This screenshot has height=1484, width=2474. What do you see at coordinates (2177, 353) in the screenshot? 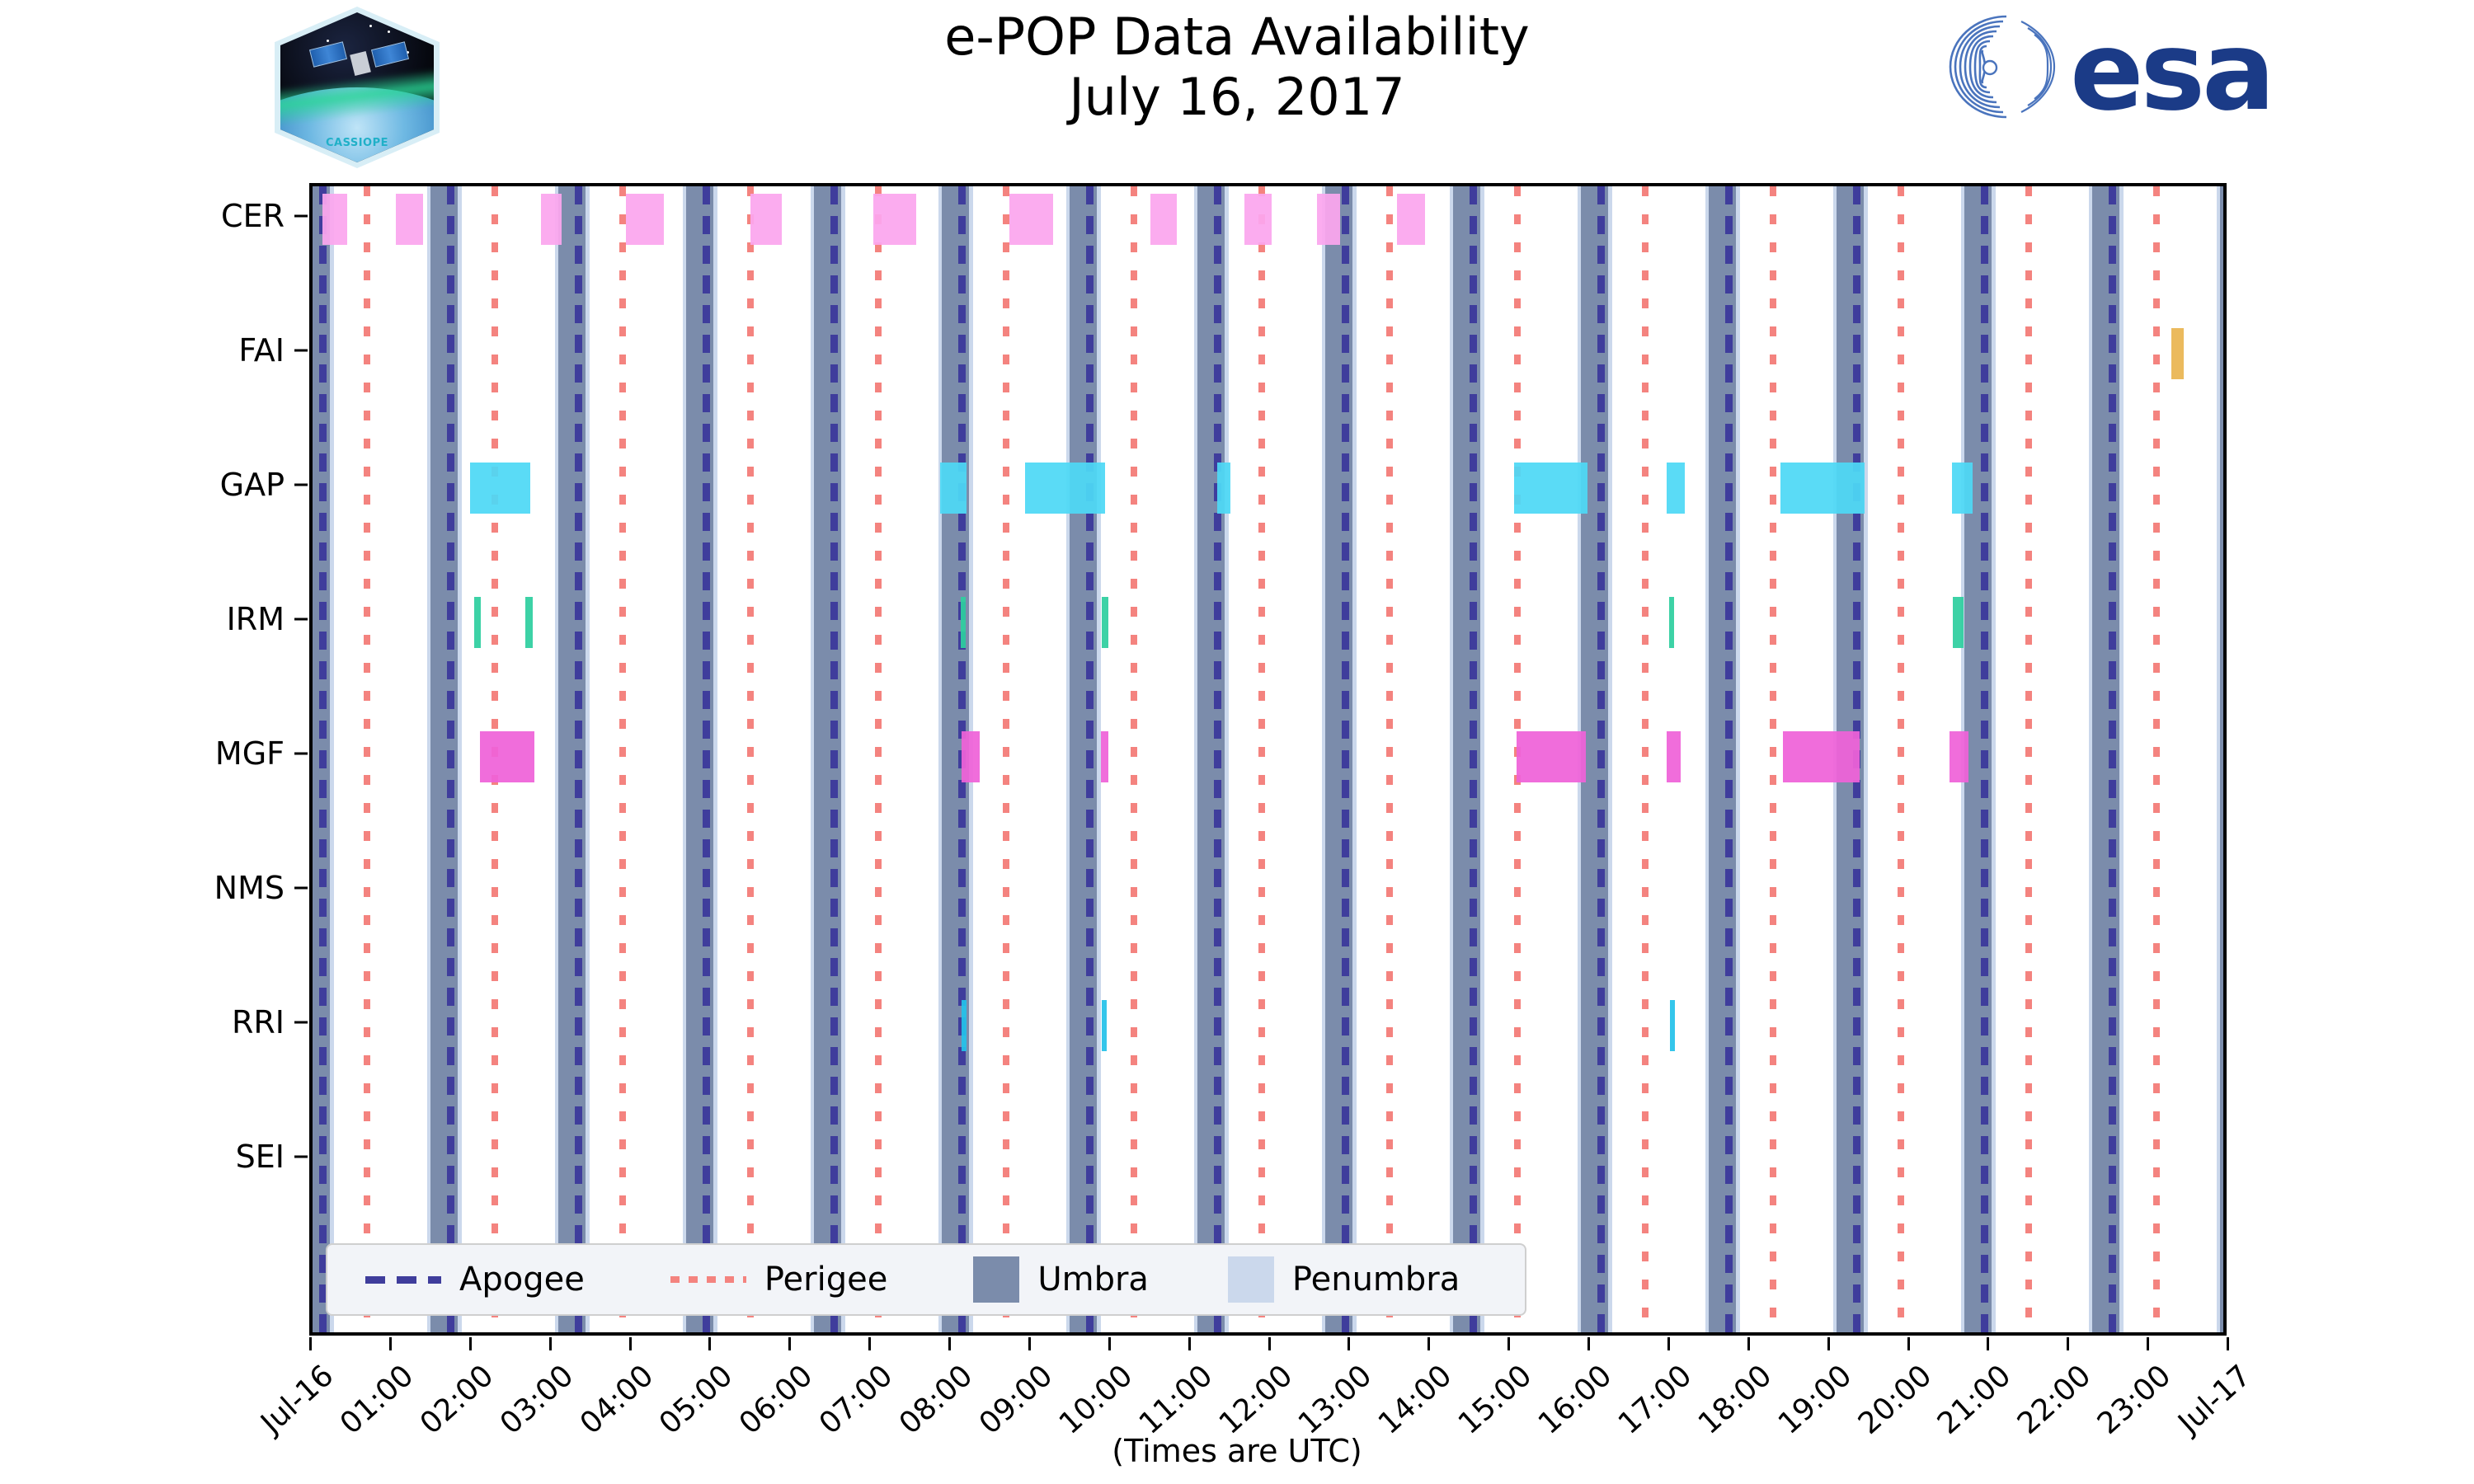
I see `availability-bar-fai` at bounding box center [2177, 353].